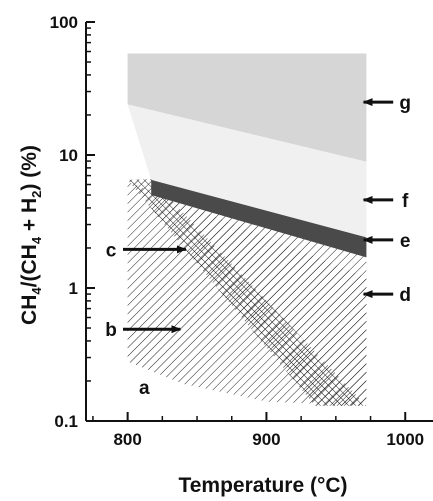  What do you see at coordinates (405, 201) in the screenshot?
I see `region-label-f: f` at bounding box center [405, 201].